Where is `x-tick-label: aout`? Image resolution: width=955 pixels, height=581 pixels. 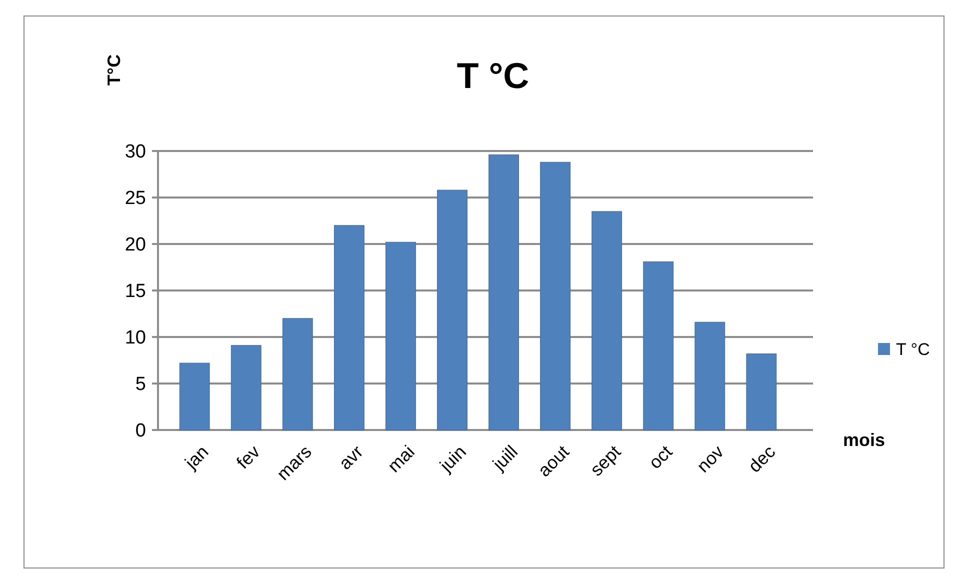 x-tick-label: aout is located at coordinates (554, 461).